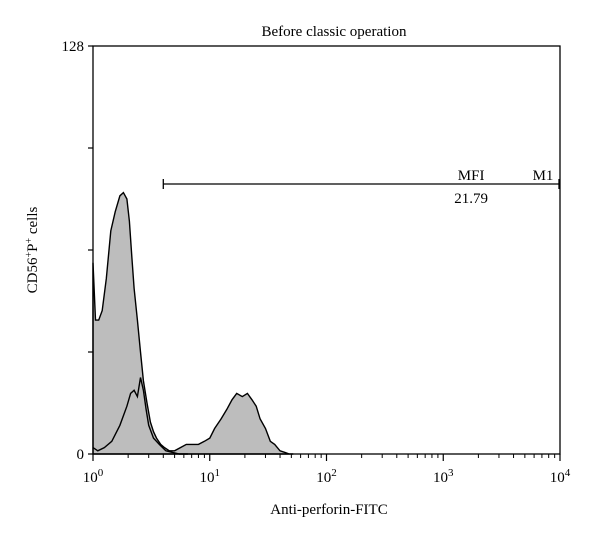 The height and width of the screenshot is (542, 600). Describe the element at coordinates (471, 199) in the screenshot. I see `marker-stat-value: 21.79` at that location.